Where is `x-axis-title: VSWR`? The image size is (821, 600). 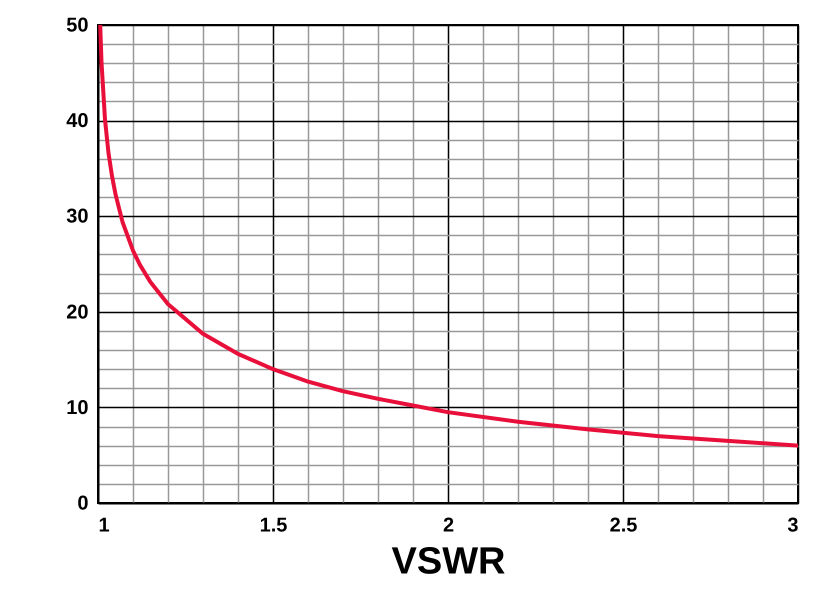 x-axis-title: VSWR is located at coordinates (449, 561).